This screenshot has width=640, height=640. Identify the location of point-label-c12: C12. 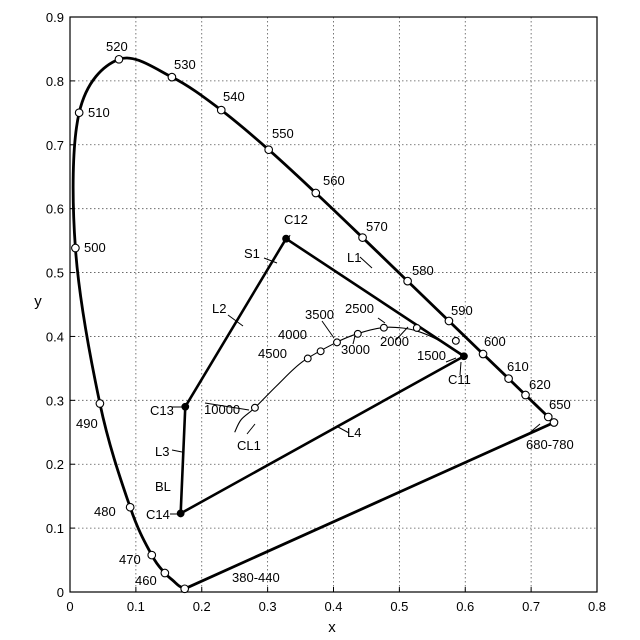
(296, 219).